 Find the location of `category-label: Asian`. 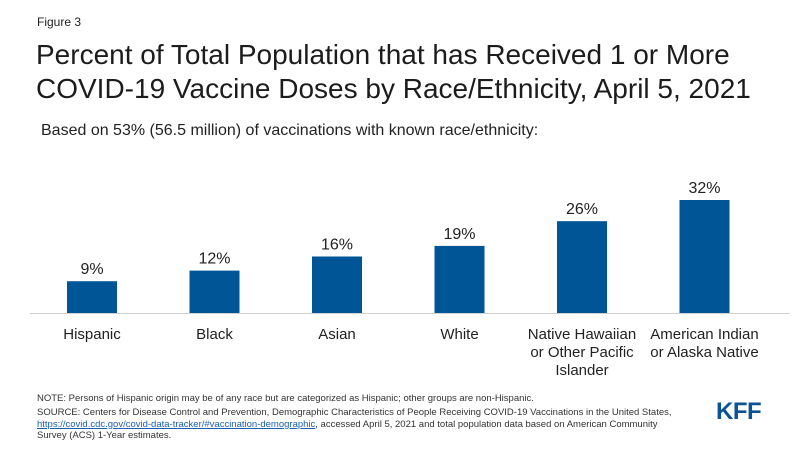

category-label: Asian is located at coordinates (337, 334).